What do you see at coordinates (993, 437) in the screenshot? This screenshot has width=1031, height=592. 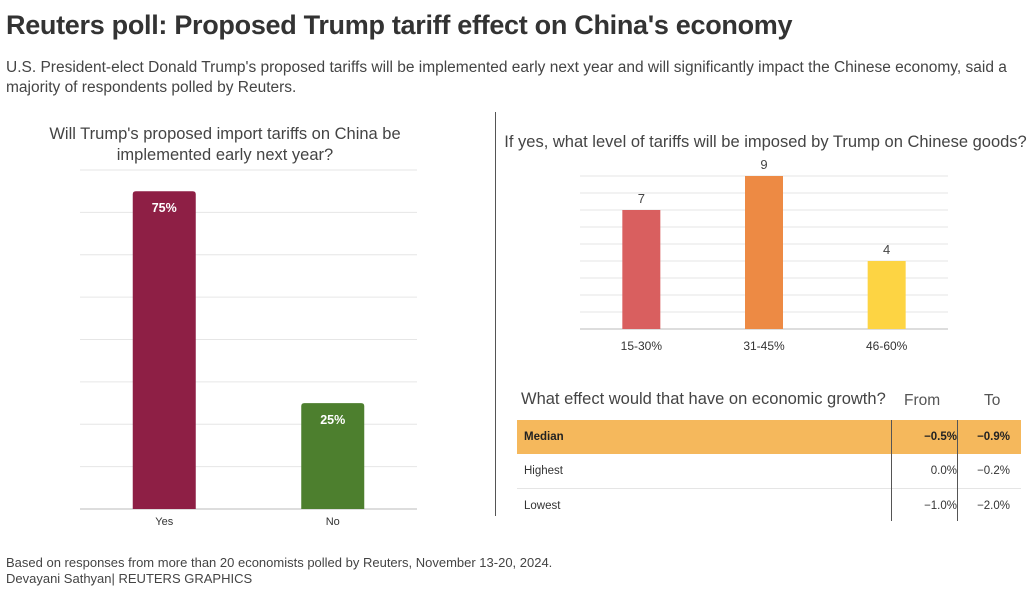 I see `row-to: −0.9%` at bounding box center [993, 437].